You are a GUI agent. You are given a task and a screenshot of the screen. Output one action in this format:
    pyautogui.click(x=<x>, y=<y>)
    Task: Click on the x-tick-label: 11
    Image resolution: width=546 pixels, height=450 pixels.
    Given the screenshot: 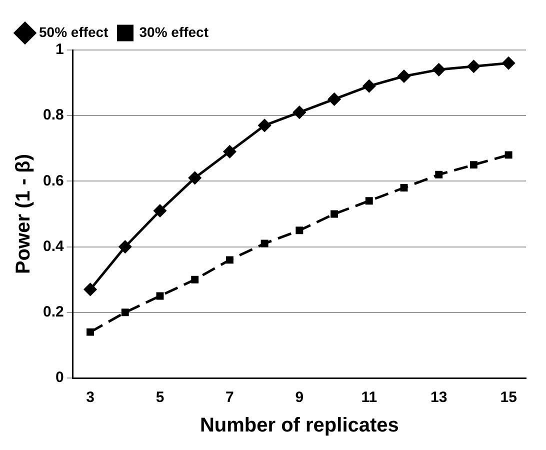 What is the action you would take?
    pyautogui.click(x=369, y=397)
    